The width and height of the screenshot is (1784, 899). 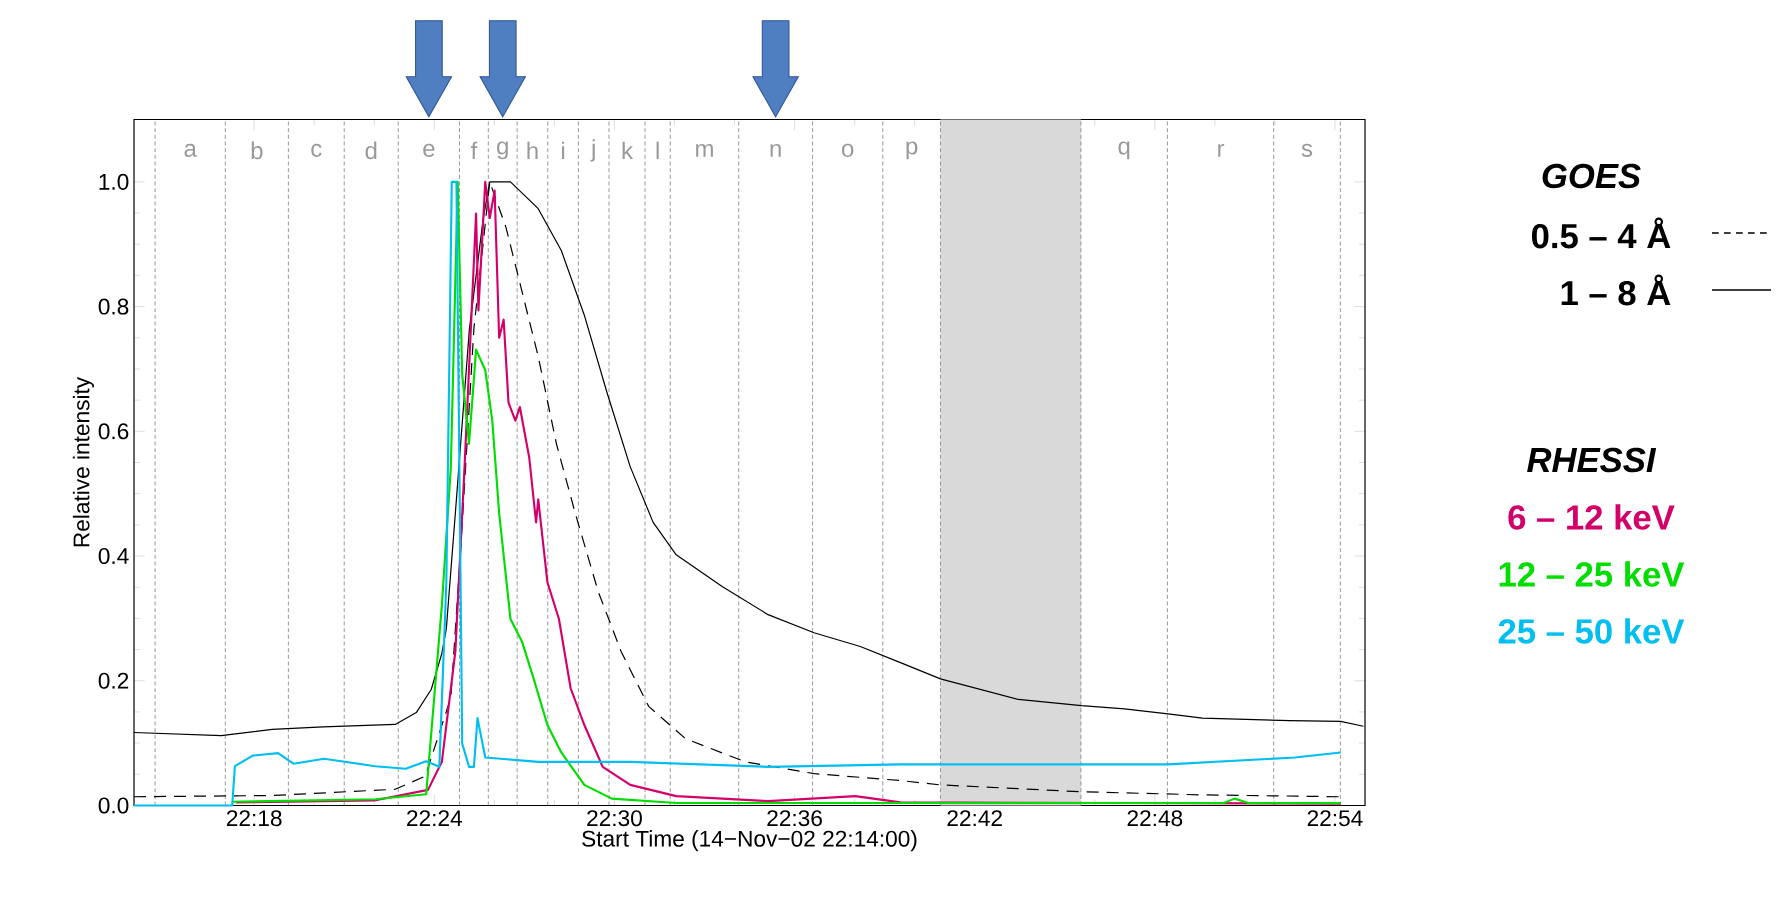 What do you see at coordinates (502, 150) in the screenshot?
I see `annotation: g` at bounding box center [502, 150].